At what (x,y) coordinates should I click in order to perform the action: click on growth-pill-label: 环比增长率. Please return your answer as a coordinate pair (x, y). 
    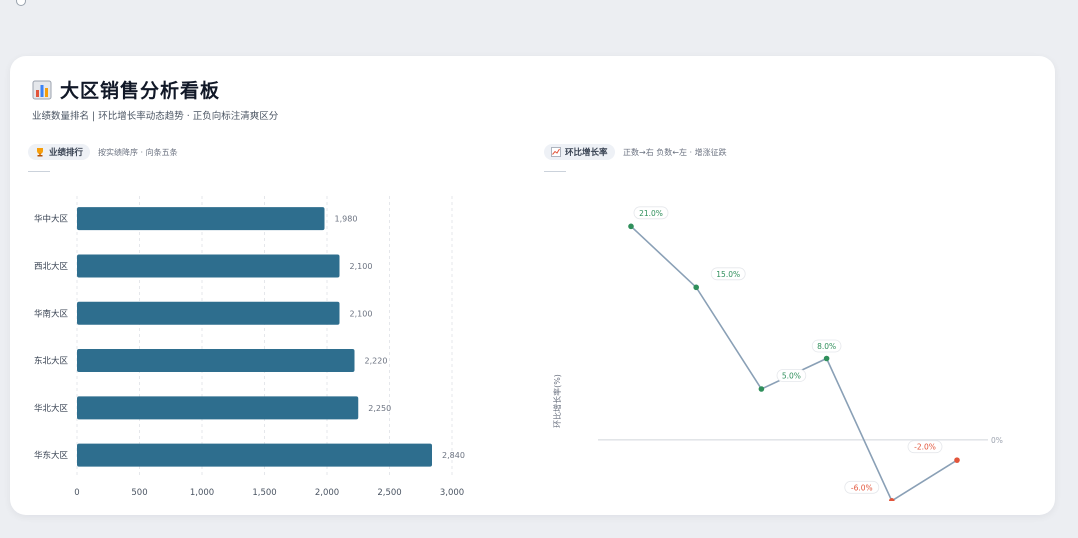
    Looking at the image, I should click on (586, 153).